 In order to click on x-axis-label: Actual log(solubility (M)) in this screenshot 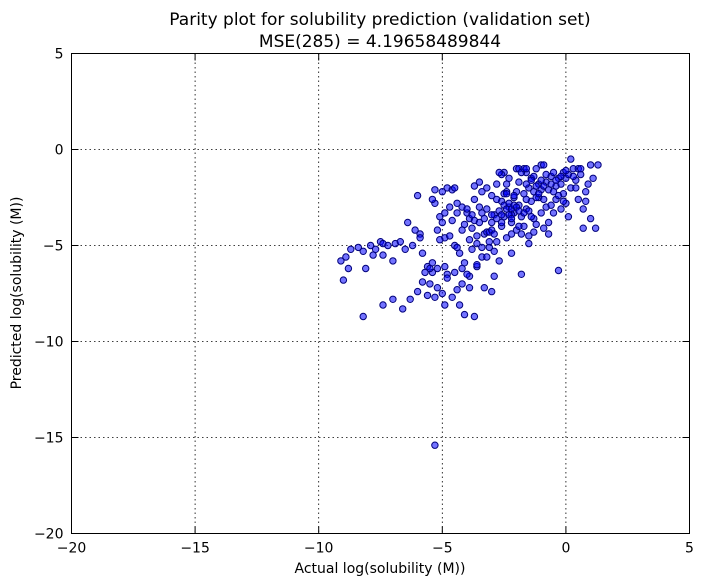, I will do `click(380, 569)`.